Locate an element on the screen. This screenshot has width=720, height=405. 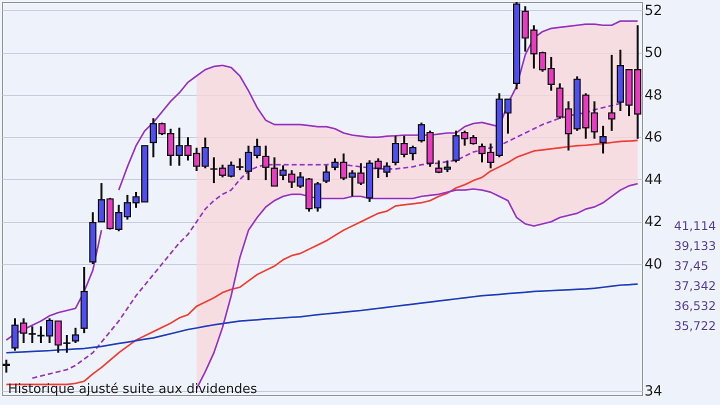
y-tick-label: 34 is located at coordinates (653, 391).